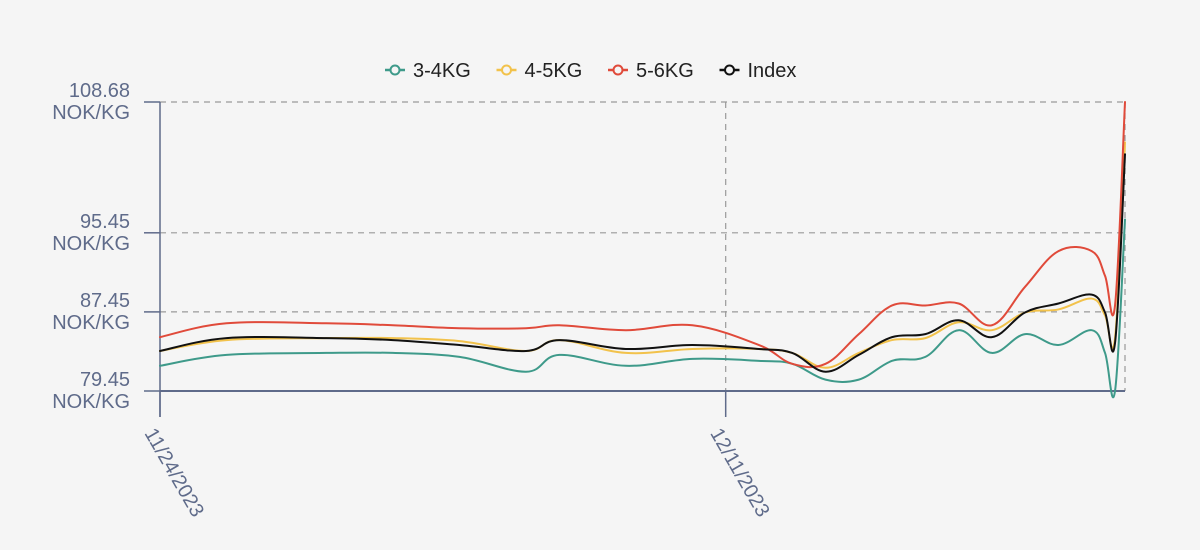 The height and width of the screenshot is (550, 1200). I want to click on y-tick-label: 79.45 NOK/KG, so click(91, 391).